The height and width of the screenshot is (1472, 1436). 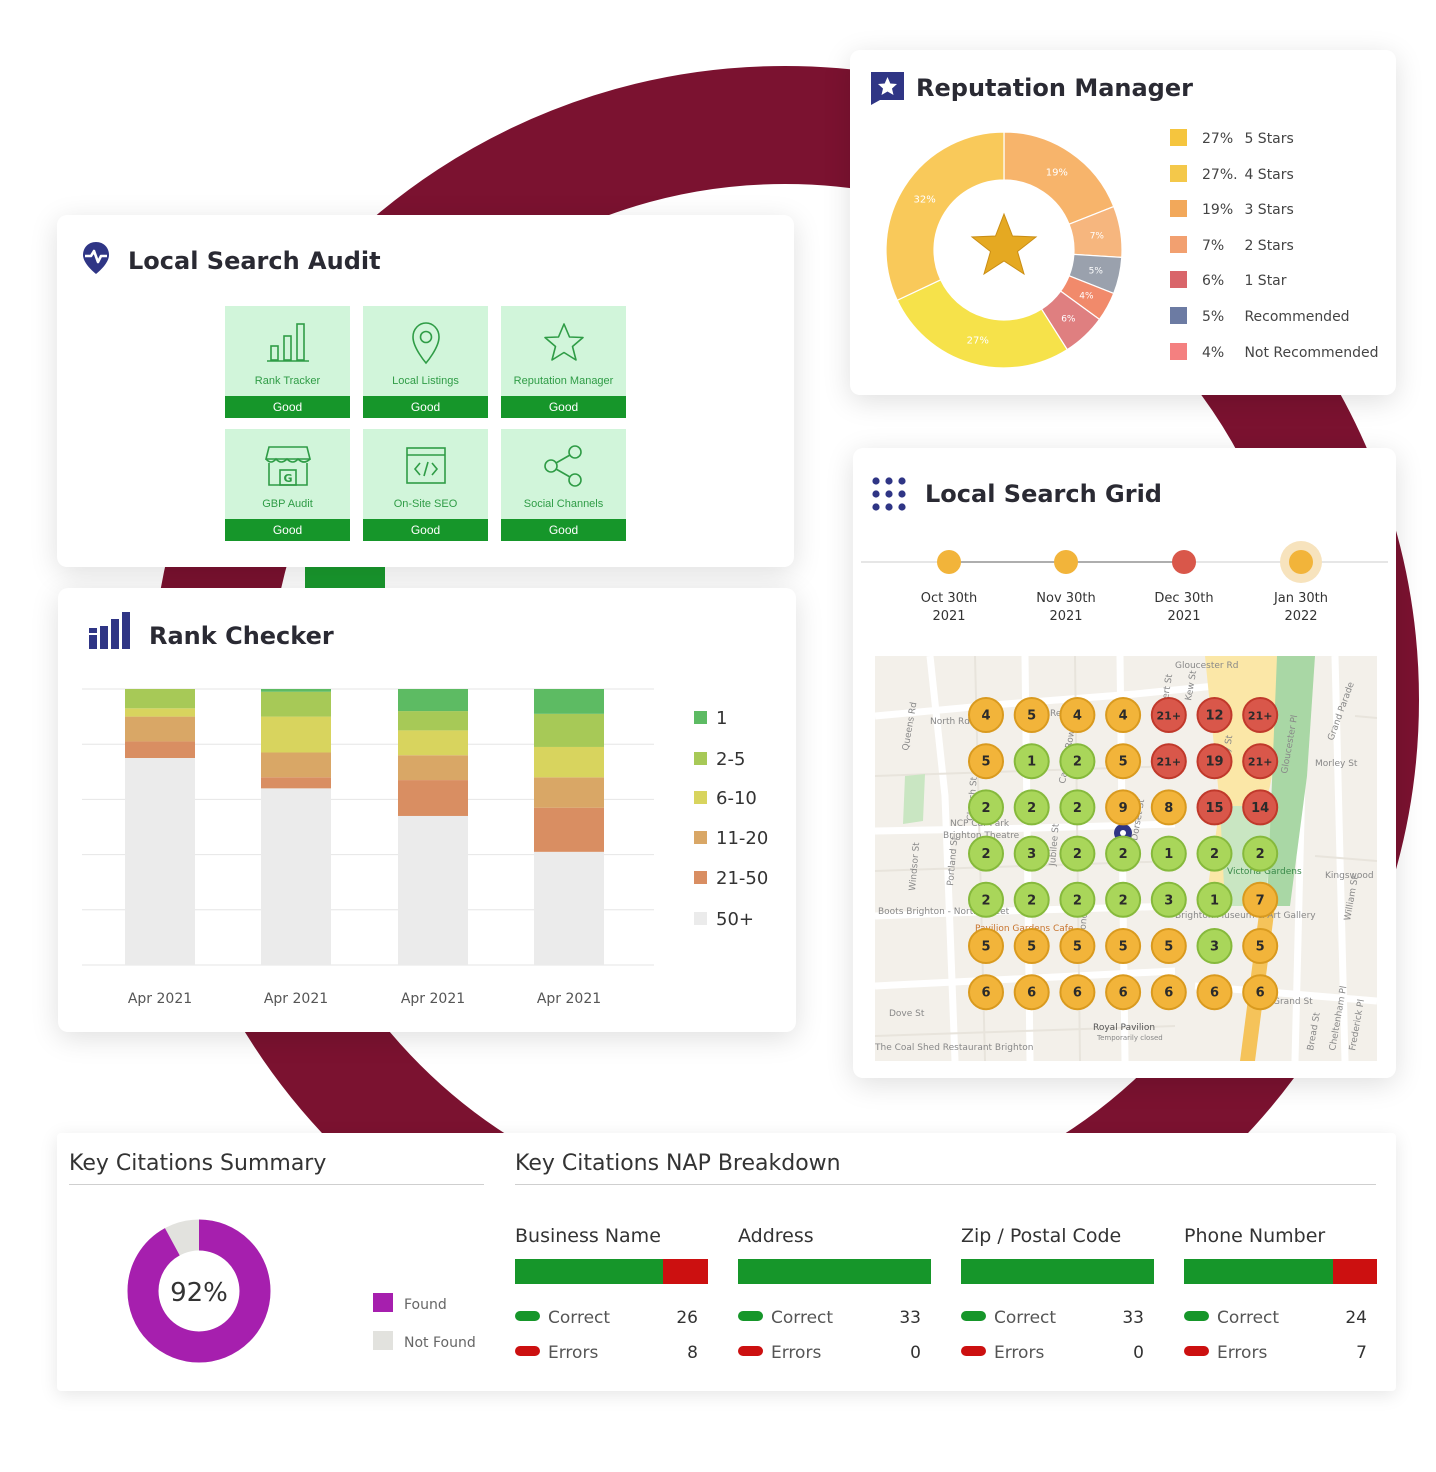 What do you see at coordinates (1293, 1002) in the screenshot?
I see `svg-text: Grand St` at bounding box center [1293, 1002].